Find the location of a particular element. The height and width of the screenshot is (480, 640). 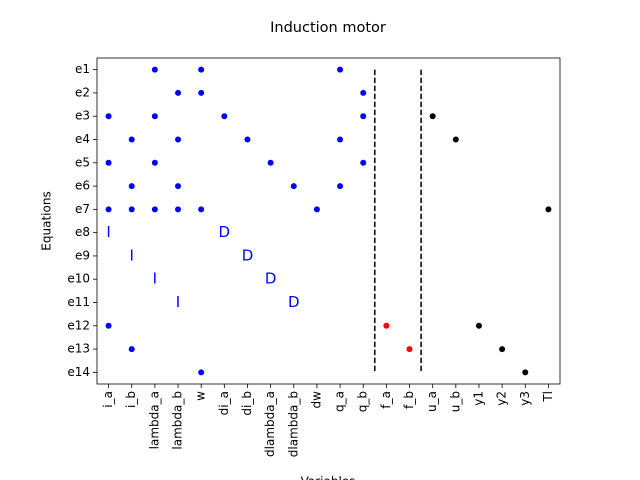

chart-title: Induction motor is located at coordinates (328, 28).